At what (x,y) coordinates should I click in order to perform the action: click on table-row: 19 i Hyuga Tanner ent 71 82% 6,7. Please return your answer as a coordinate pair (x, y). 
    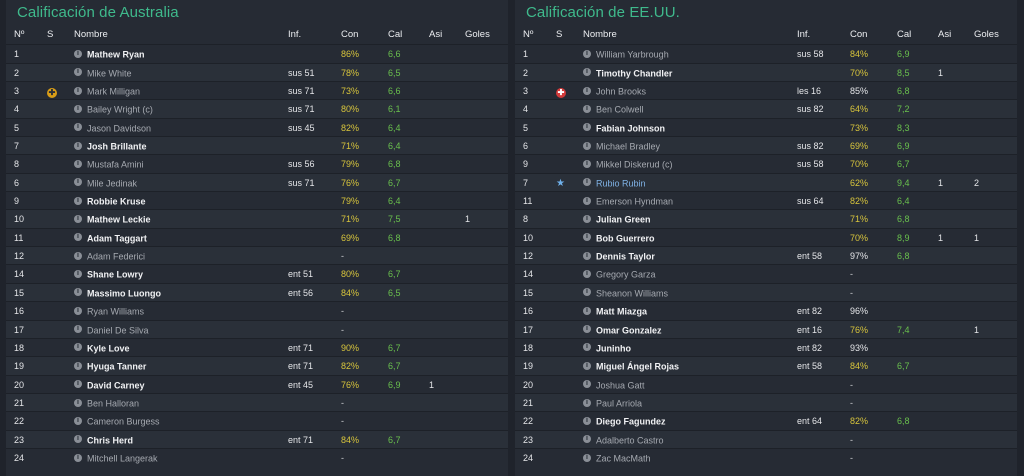
    Looking at the image, I should click on (257, 366).